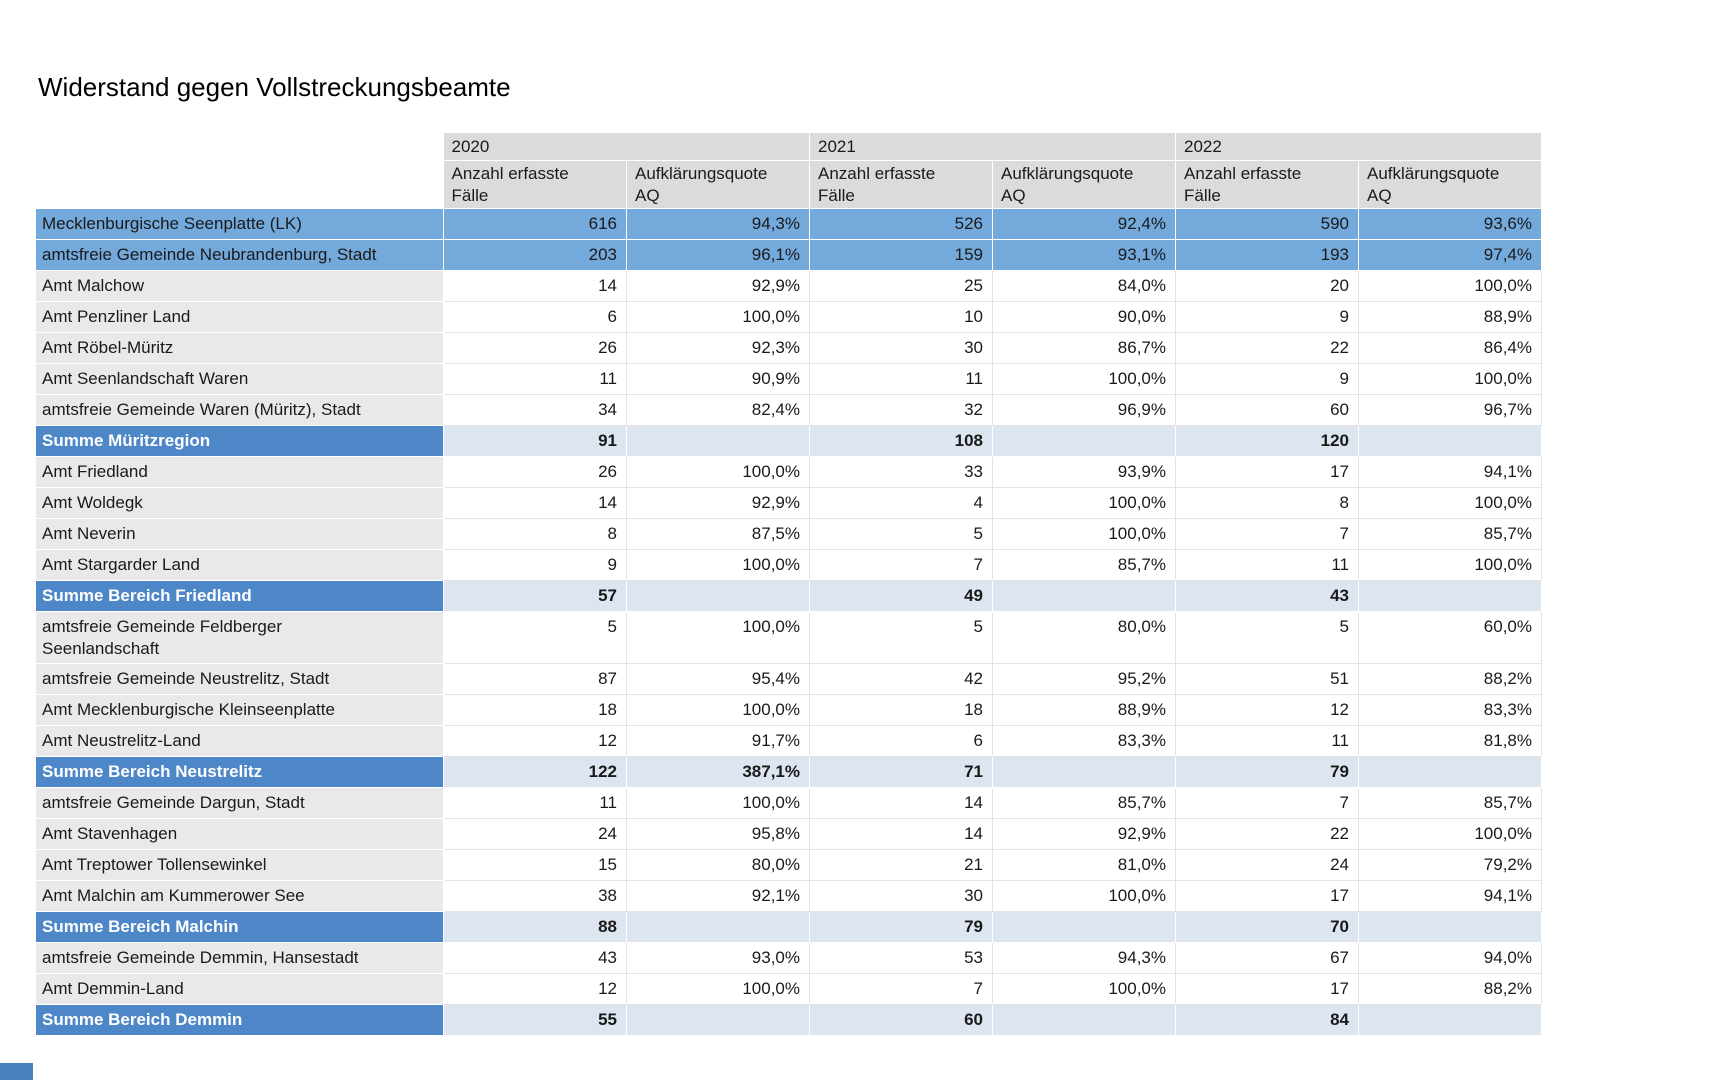  I want to click on summary-row: Summe Bereich Malchin 88 79 70, so click(788, 927).